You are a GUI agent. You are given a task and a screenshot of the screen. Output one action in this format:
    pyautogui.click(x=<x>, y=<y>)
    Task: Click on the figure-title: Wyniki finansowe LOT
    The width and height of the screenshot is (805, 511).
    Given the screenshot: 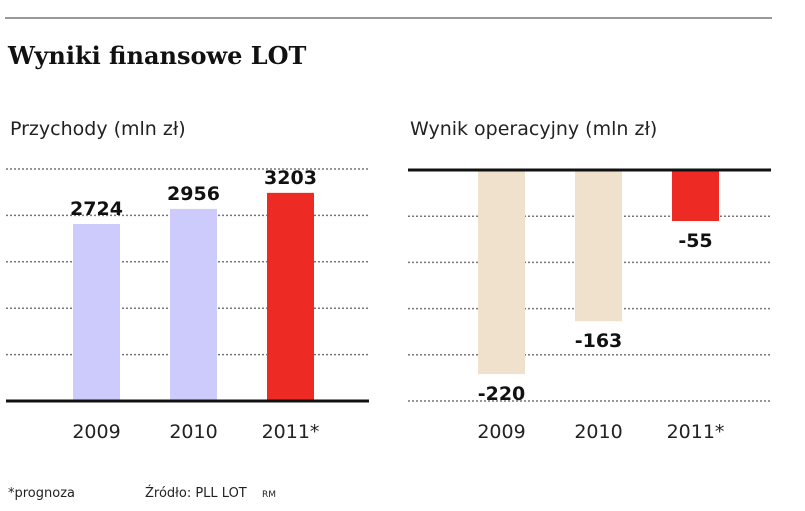 What is the action you would take?
    pyautogui.click(x=157, y=55)
    